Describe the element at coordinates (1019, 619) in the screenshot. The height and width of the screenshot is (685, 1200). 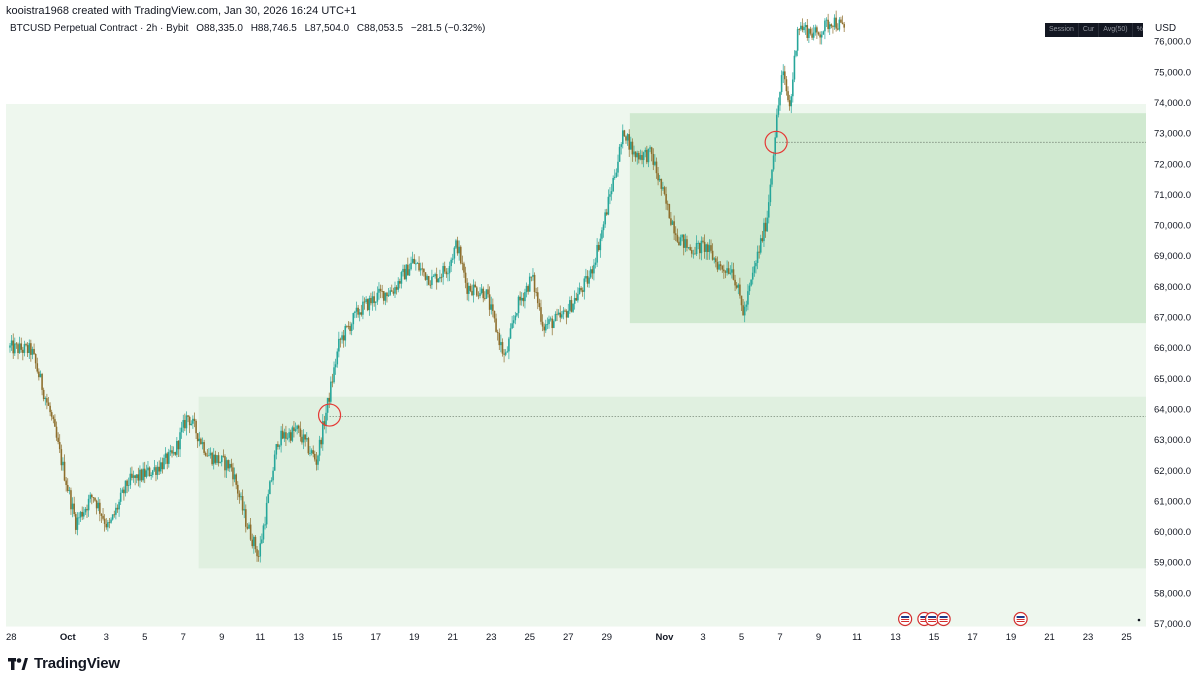
I see `event-flags` at that location.